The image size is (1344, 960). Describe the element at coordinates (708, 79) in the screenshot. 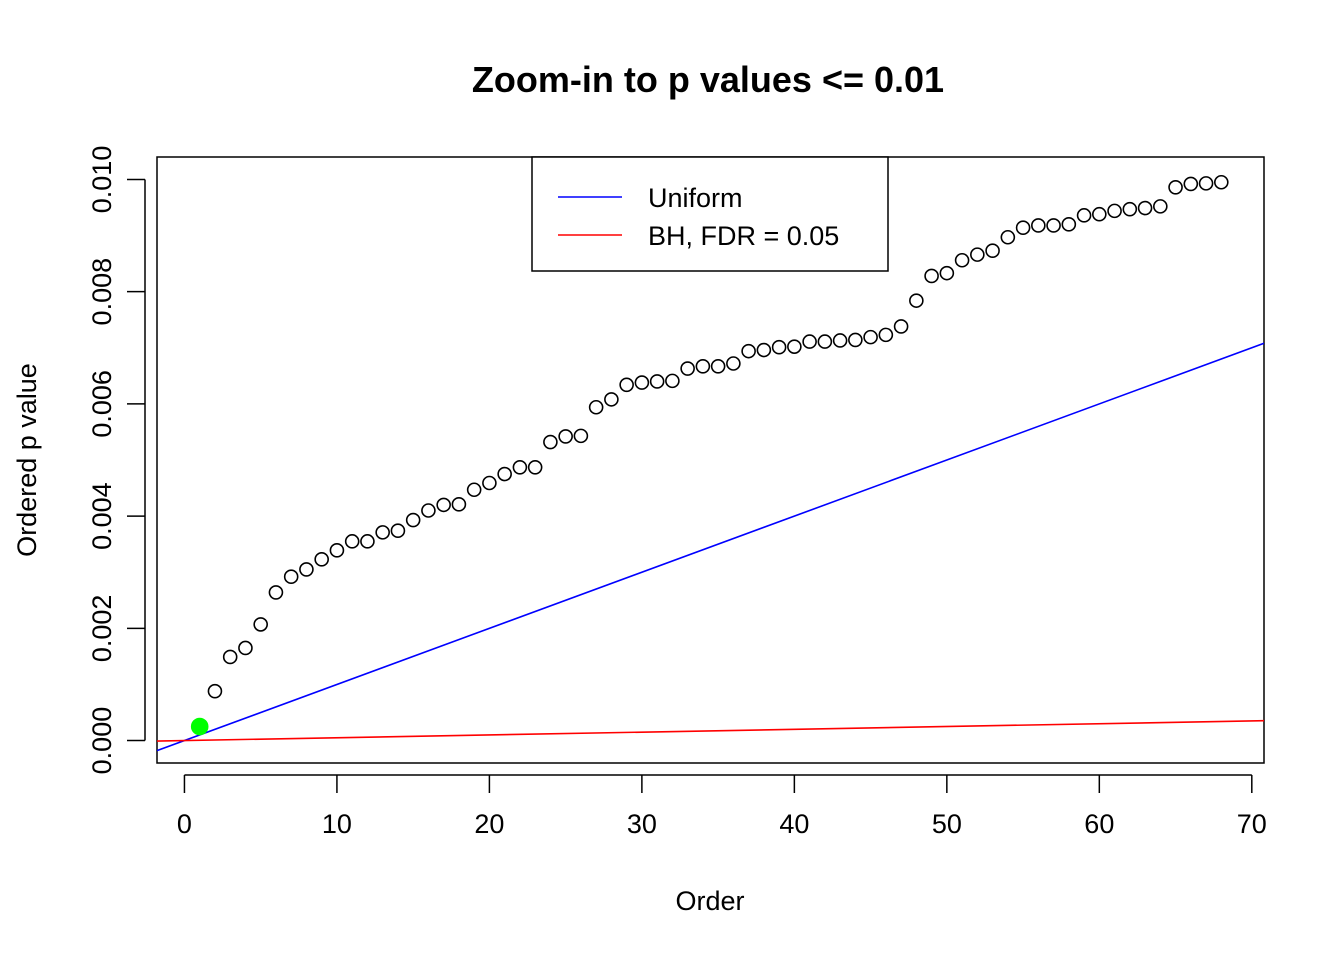

I see `chart-title: Zoom-in to p values <= 0.01` at that location.